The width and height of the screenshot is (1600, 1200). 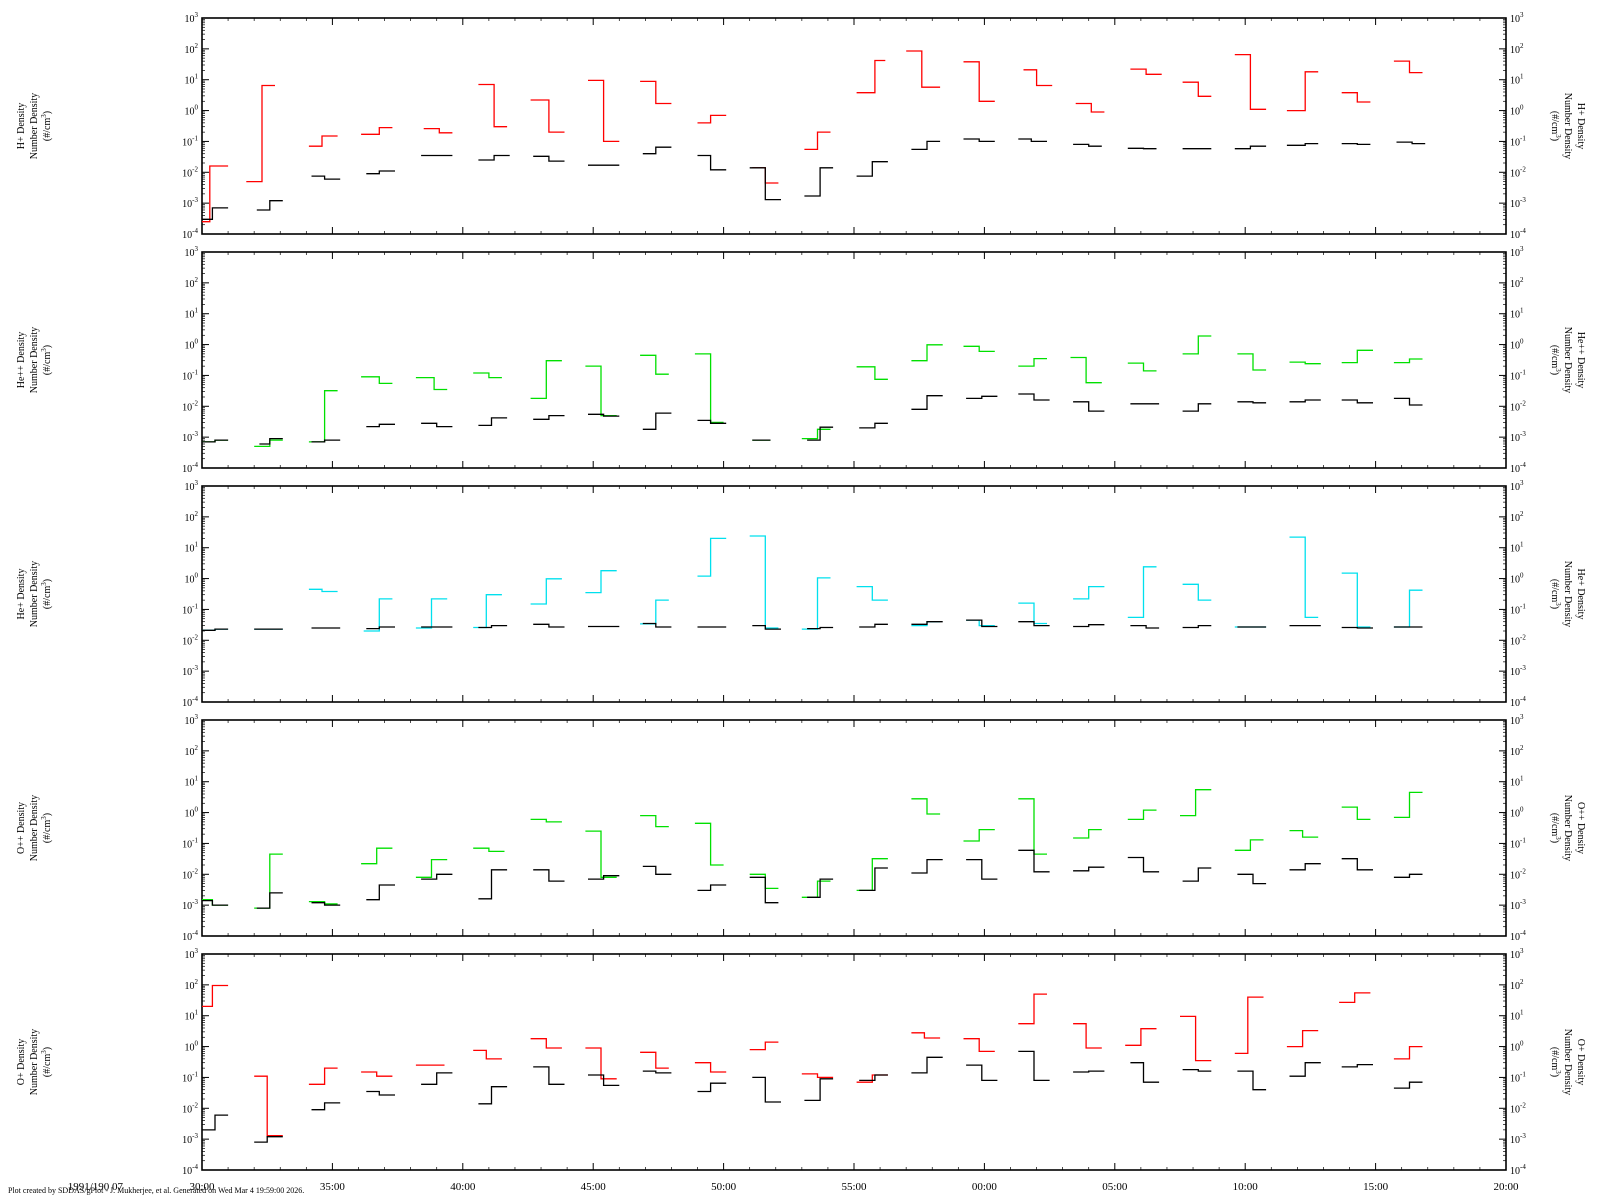 What do you see at coordinates (1580, 828) in the screenshot?
I see `y-axis-label-right: O++ Density` at bounding box center [1580, 828].